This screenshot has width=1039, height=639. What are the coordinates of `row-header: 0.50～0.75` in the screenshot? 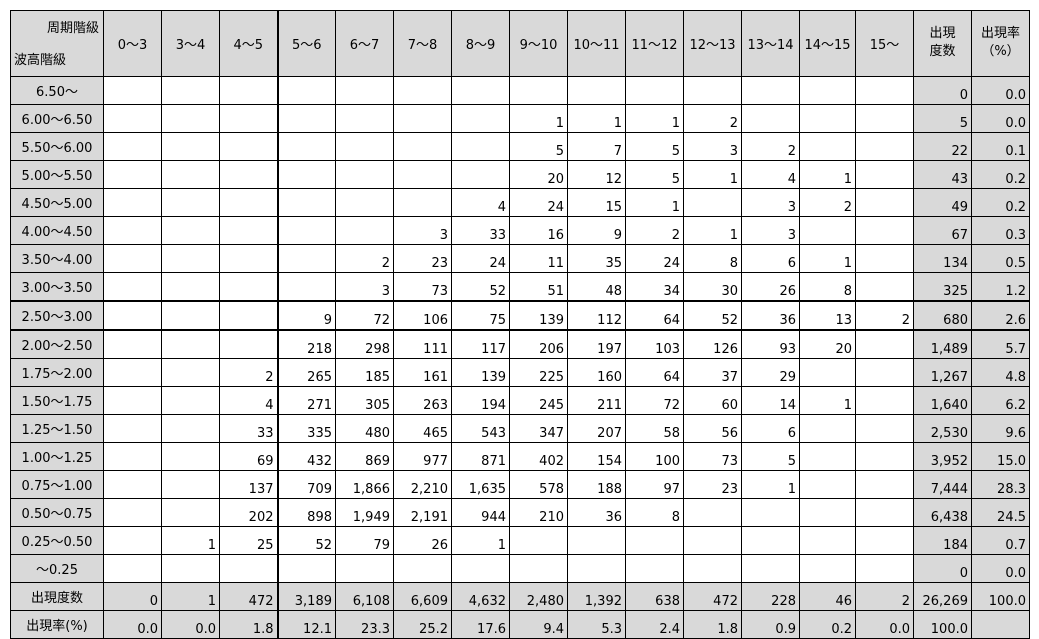 It's located at (57, 512).